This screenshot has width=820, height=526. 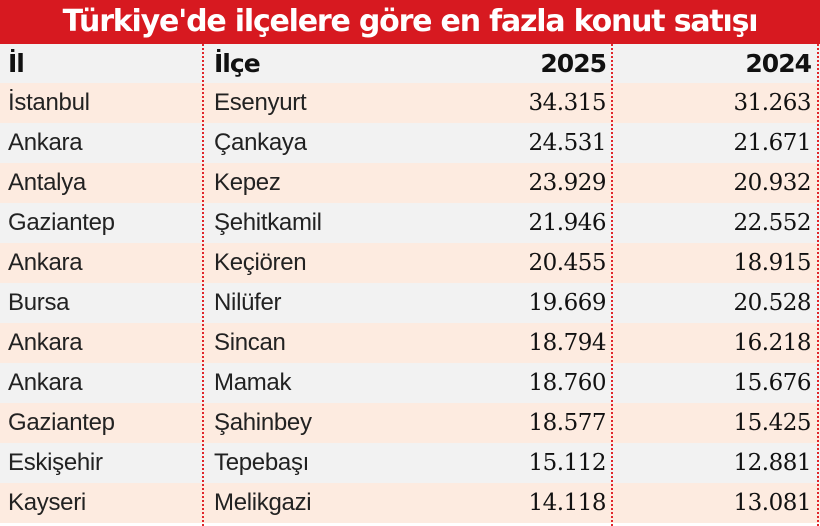 What do you see at coordinates (772, 103) in the screenshot?
I see `cell-2024: 31.263` at bounding box center [772, 103].